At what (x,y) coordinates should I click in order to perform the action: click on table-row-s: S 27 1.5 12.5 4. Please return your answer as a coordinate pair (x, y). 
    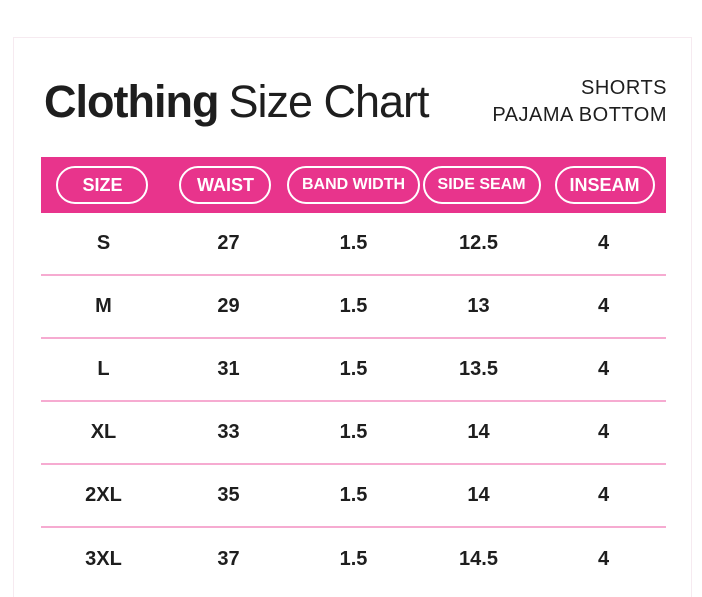
    Looking at the image, I should click on (353, 245).